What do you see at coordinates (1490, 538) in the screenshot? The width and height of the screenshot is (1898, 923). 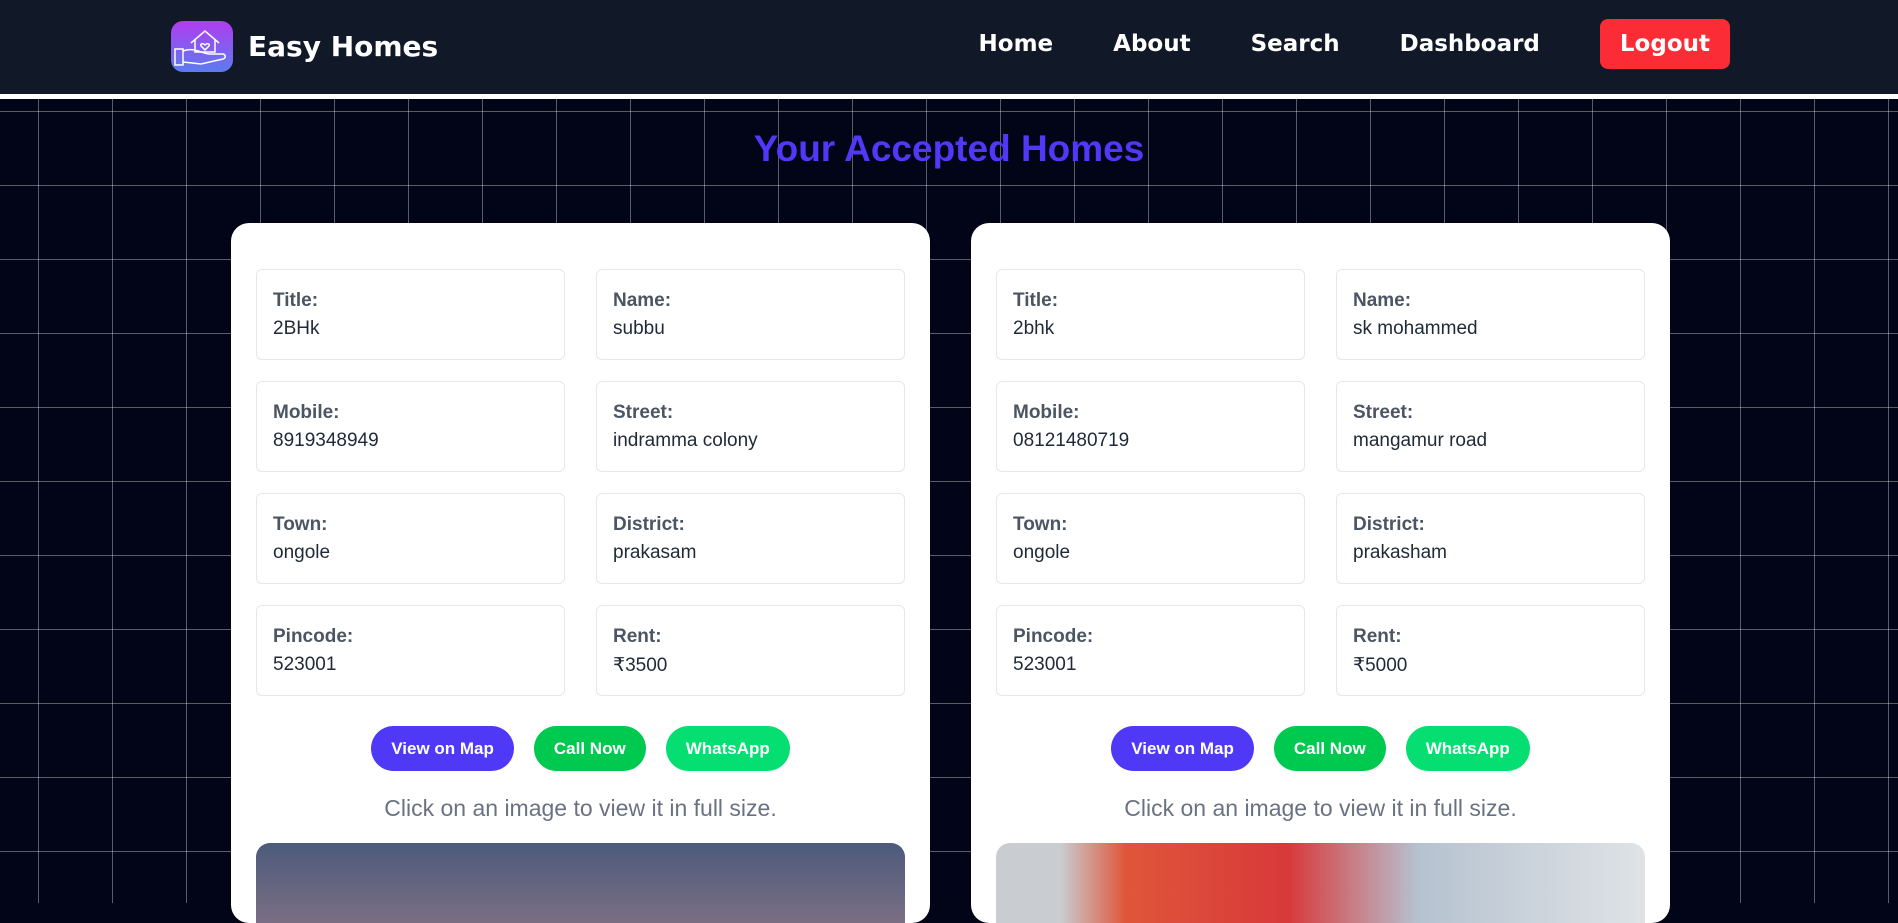 I see `field-district: District: prakasham` at bounding box center [1490, 538].